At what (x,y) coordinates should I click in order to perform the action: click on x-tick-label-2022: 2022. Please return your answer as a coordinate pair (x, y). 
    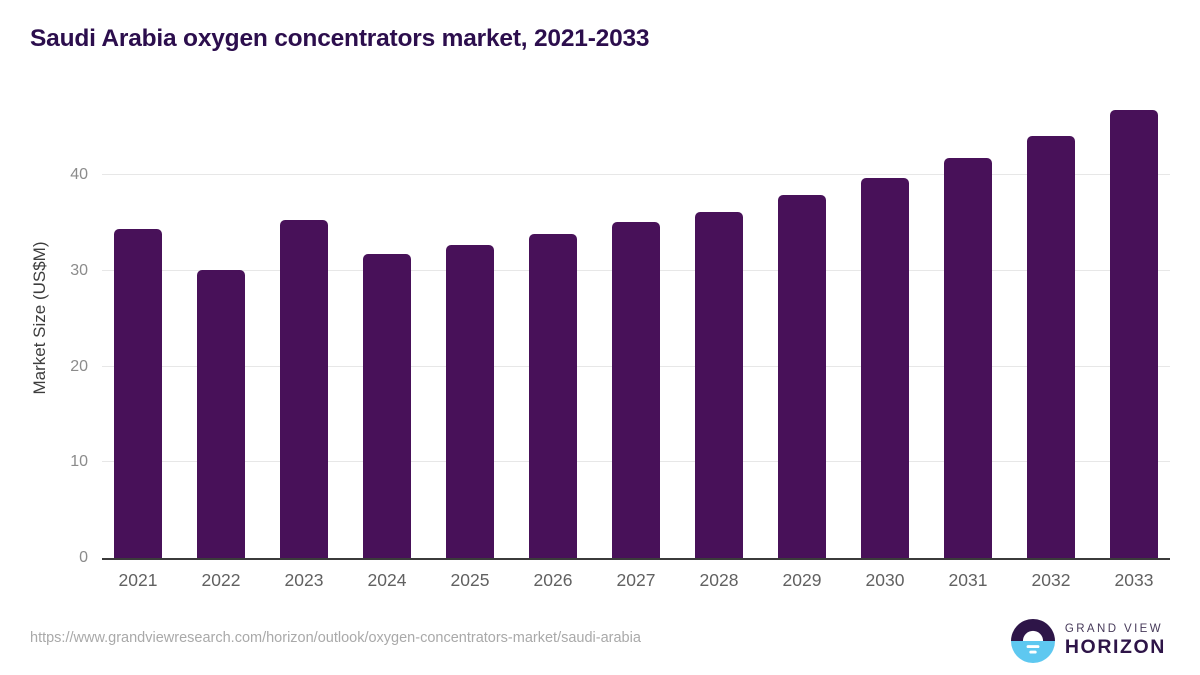
    Looking at the image, I should click on (221, 580).